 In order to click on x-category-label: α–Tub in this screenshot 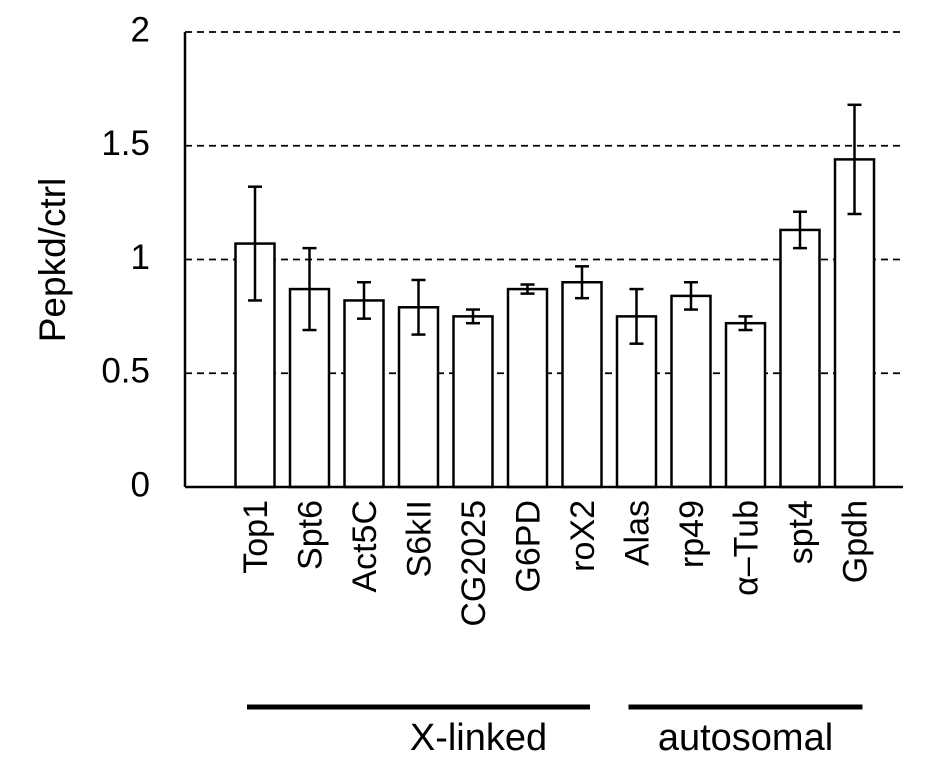, I will do `click(747, 548)`.